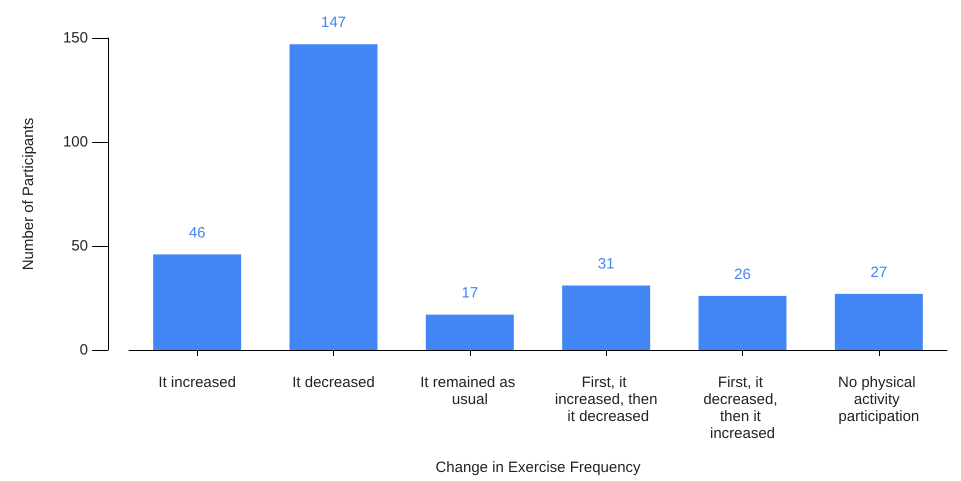 The image size is (961, 481). What do you see at coordinates (469, 293) in the screenshot?
I see `data-label: 17` at bounding box center [469, 293].